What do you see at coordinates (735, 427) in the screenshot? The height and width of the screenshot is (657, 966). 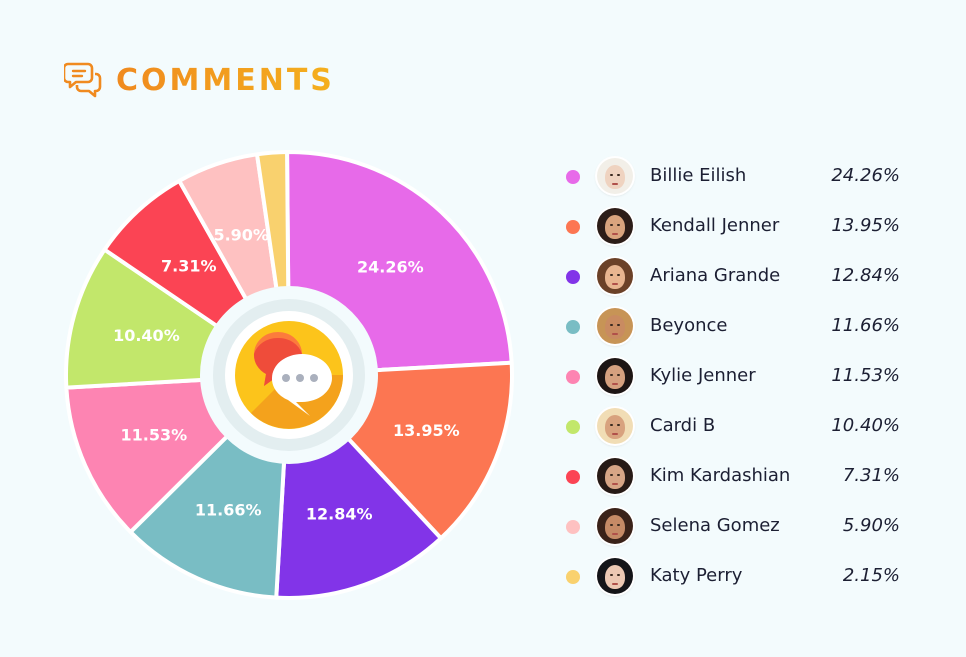 I see `legend-item: Cardi B 10.40%` at bounding box center [735, 427].